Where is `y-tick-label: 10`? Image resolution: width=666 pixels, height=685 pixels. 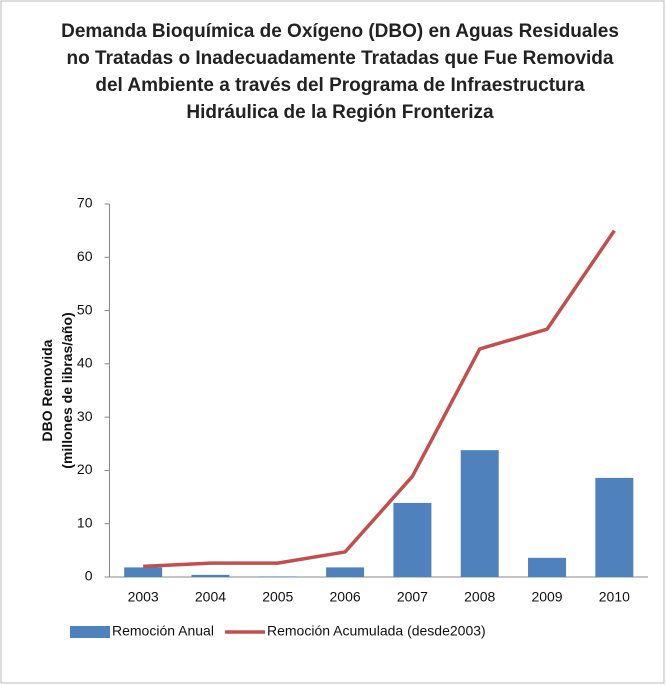 y-tick-label: 10 is located at coordinates (85, 522).